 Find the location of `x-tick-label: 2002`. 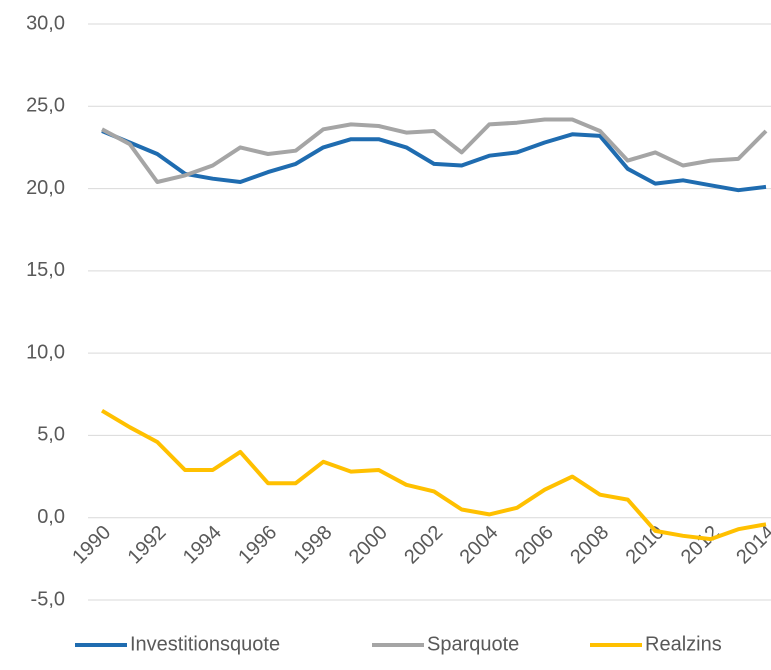

x-tick-label: 2002 is located at coordinates (423, 544).